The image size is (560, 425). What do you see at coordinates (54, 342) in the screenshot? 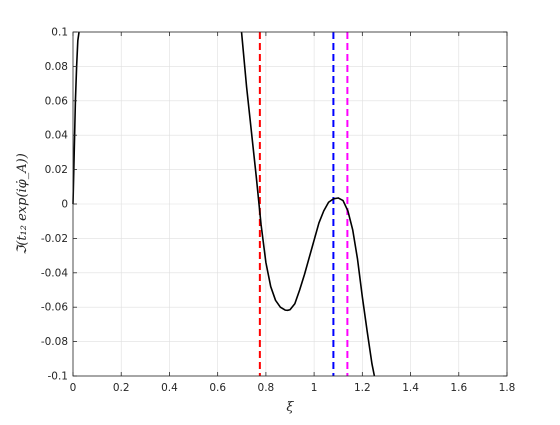
I see `y-tick-label: -0.08` at bounding box center [54, 342].